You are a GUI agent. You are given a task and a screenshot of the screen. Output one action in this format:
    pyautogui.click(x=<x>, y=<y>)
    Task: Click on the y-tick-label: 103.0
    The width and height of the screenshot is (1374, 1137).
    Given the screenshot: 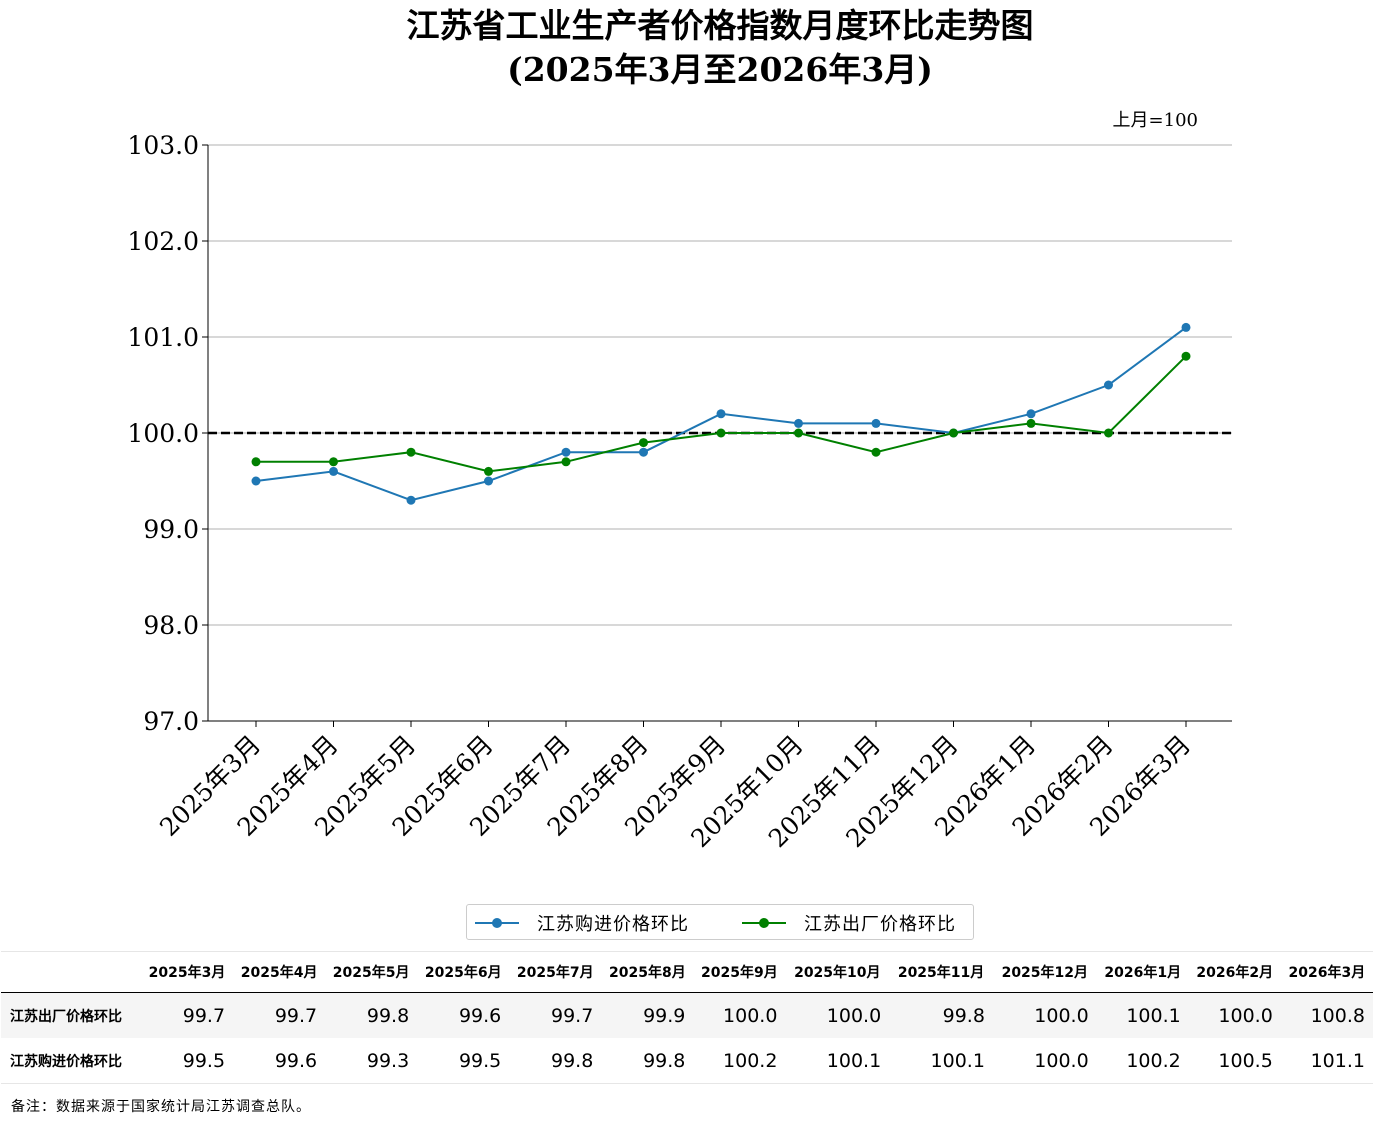 What is the action you would take?
    pyautogui.click(x=163, y=145)
    